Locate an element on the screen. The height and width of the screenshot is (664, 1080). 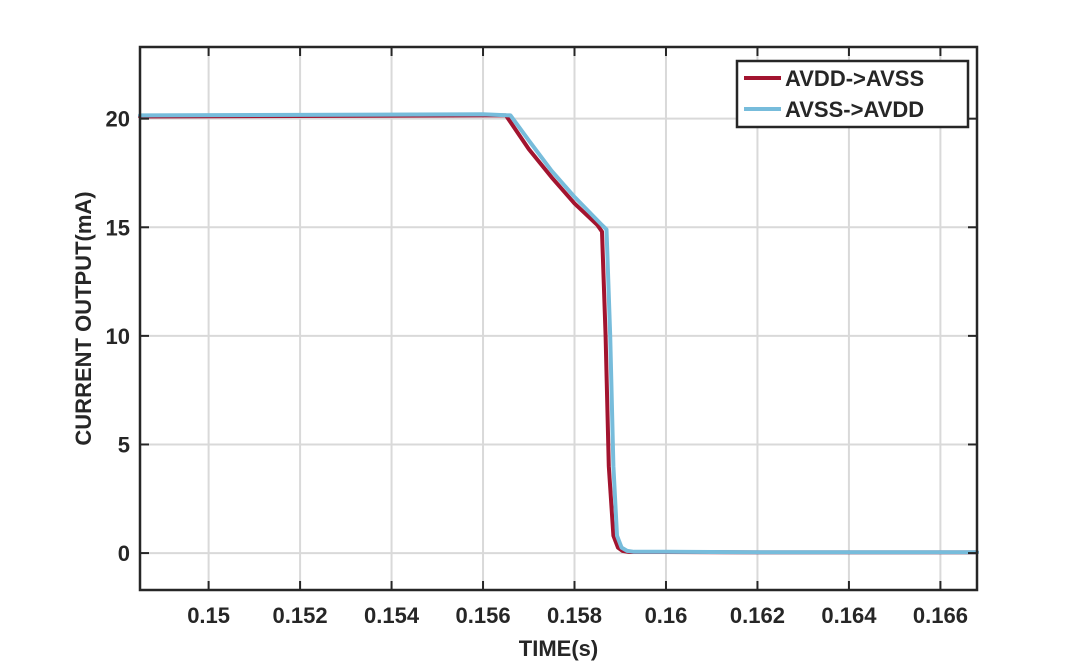
x-tick-label: 0.15 is located at coordinates (208, 615).